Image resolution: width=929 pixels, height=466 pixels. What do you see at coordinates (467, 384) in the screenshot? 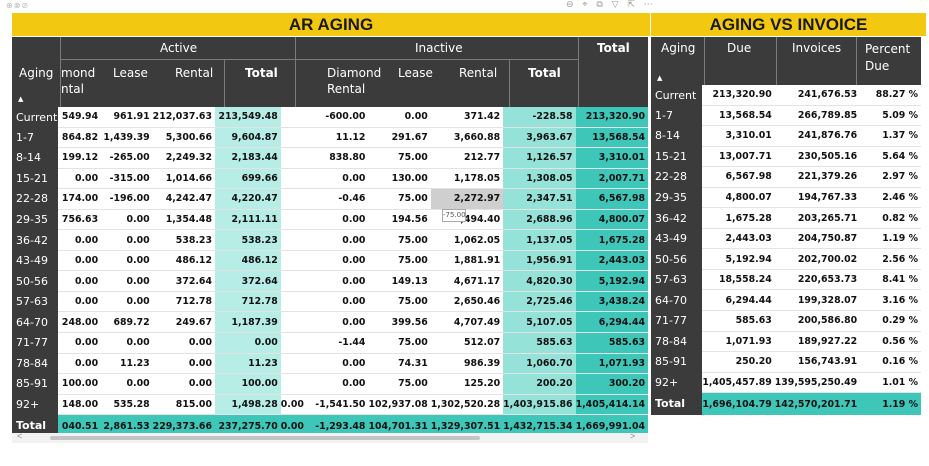
I see `table-cell: 125.20` at bounding box center [467, 384].